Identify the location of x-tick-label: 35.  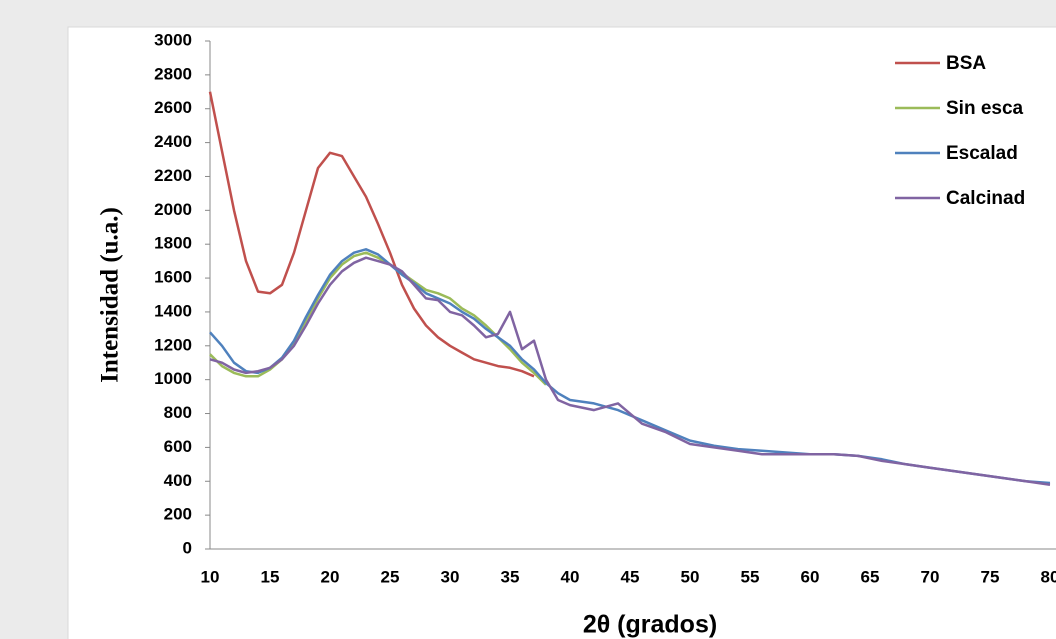
(510, 576).